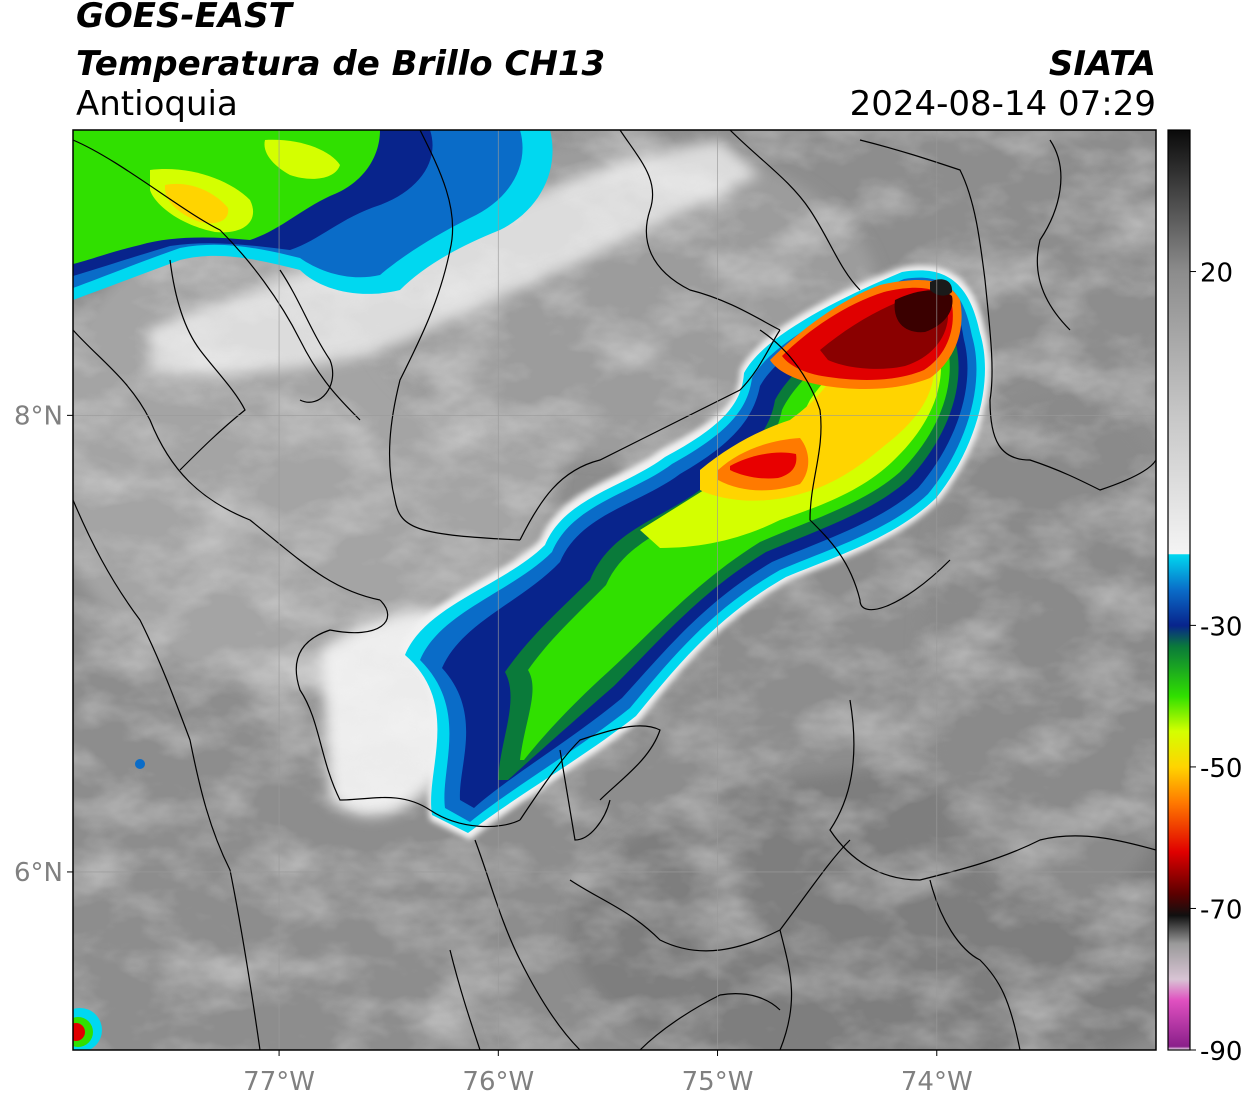 This screenshot has height=1099, width=1252. I want to click on lat-tick-label: 6°N, so click(38, 873).